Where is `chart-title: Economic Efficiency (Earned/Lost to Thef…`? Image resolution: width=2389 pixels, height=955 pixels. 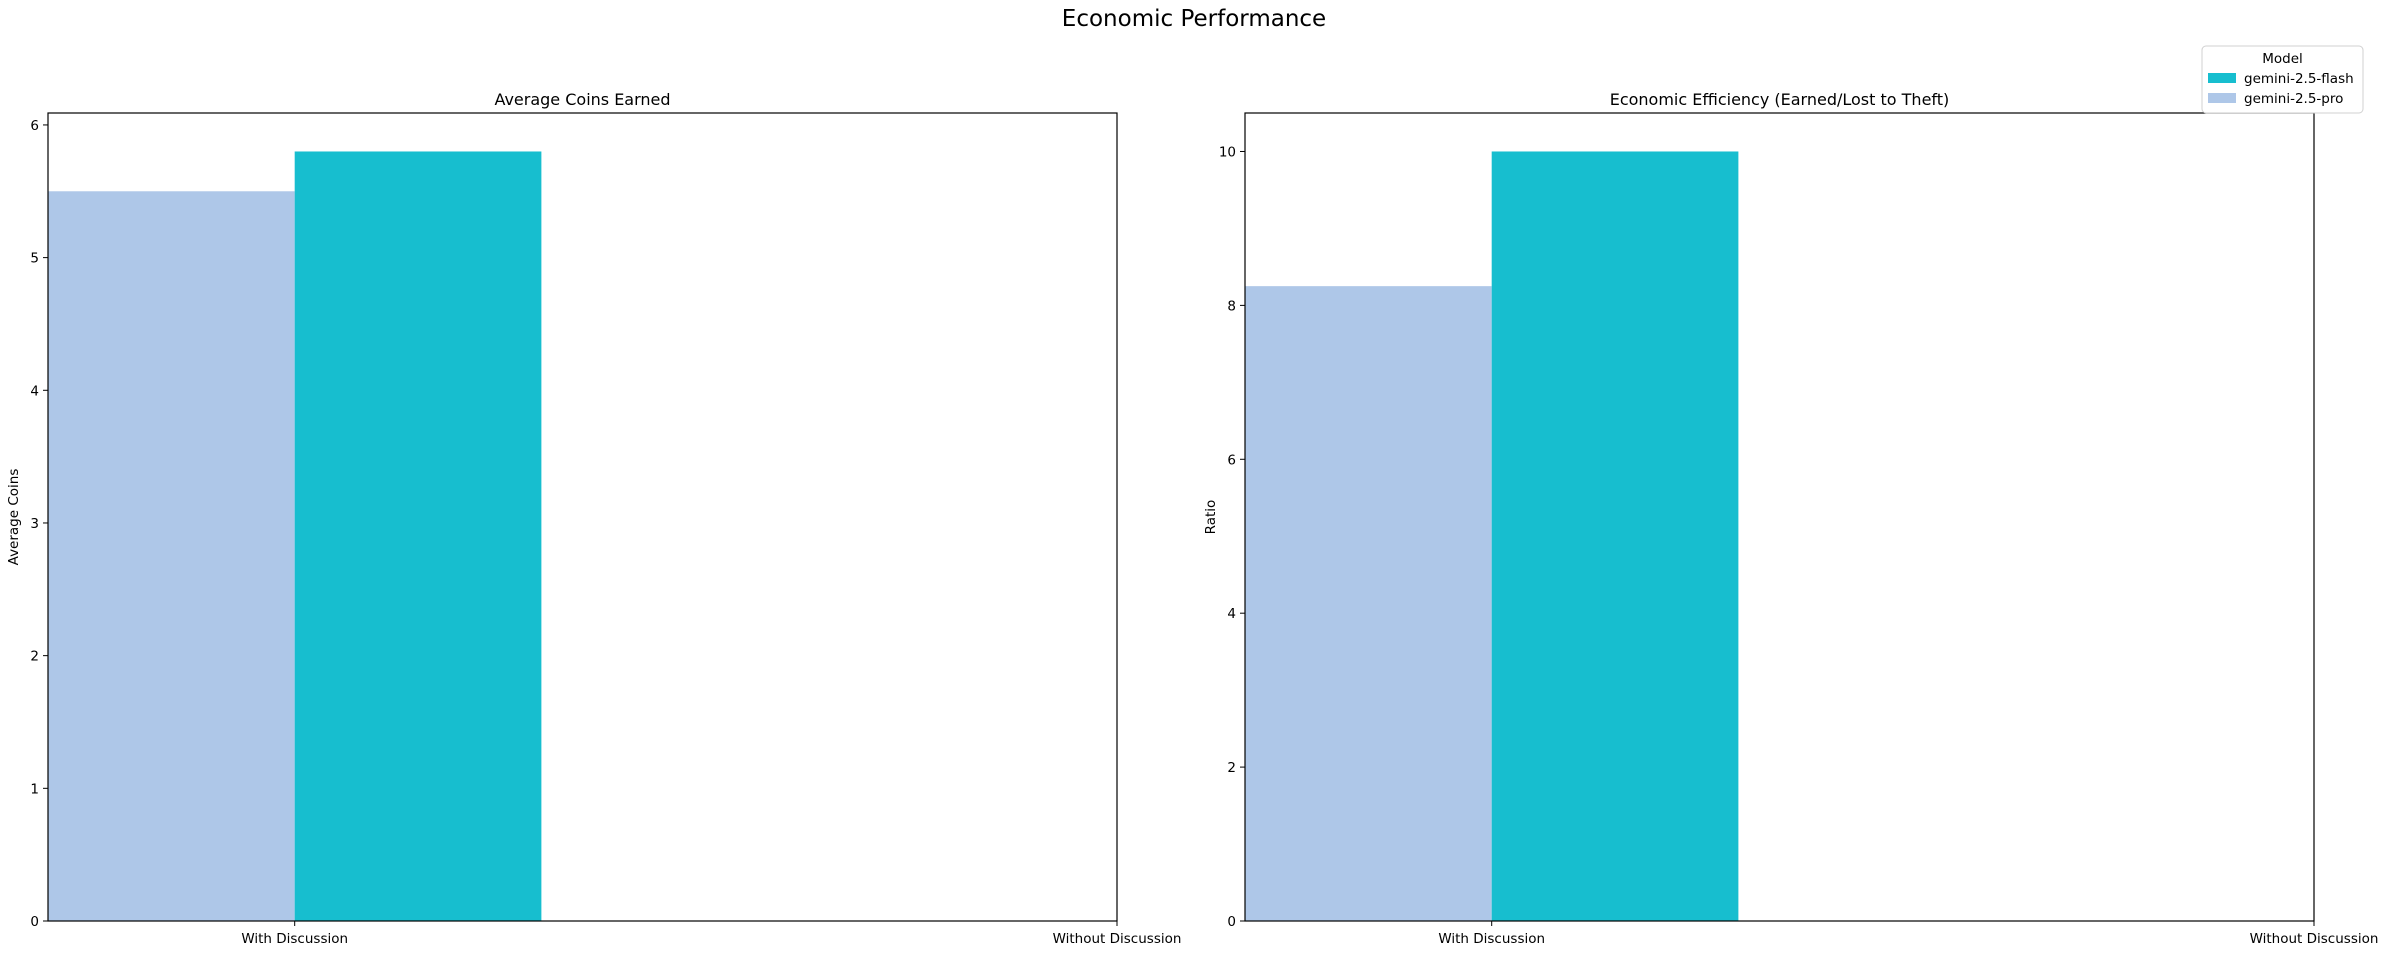
chart-title: Economic Efficiency (Earned/Lost to Thef… is located at coordinates (1780, 99).